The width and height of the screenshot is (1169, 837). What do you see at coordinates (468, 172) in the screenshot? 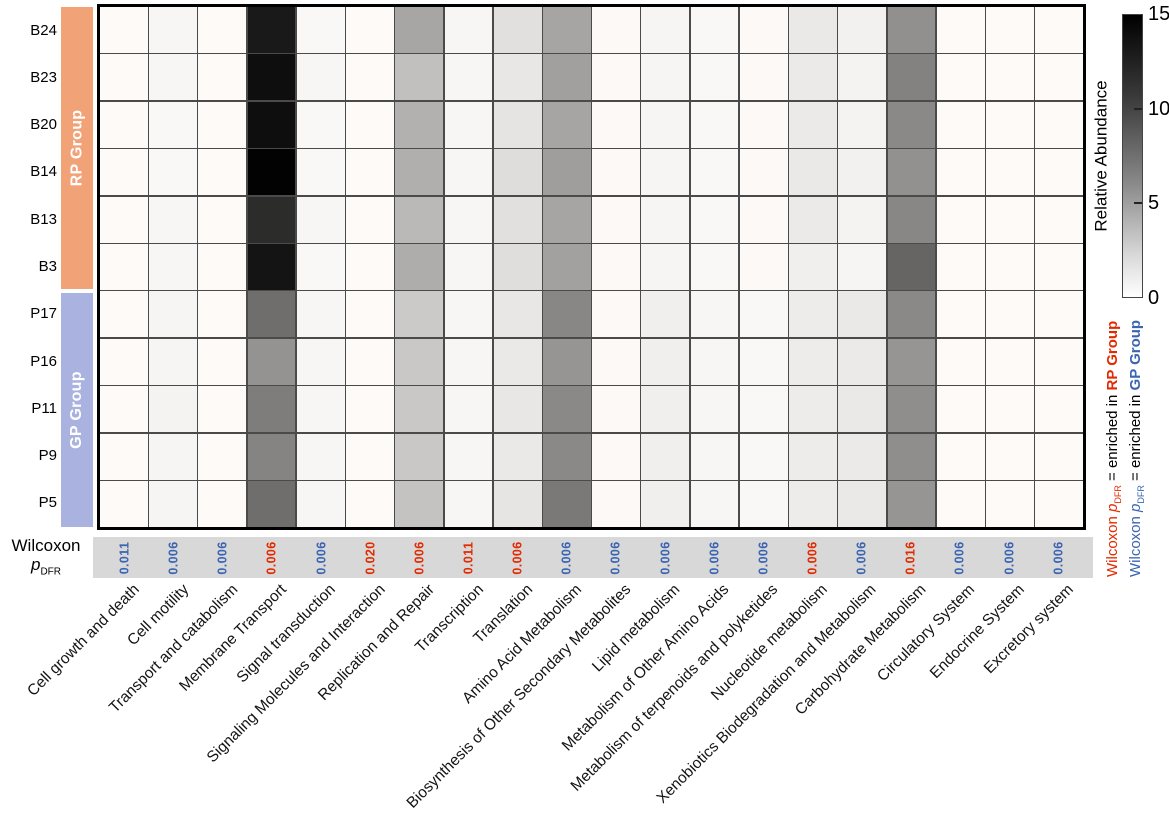
I see `heatmap-cell-B14-c8` at bounding box center [468, 172].